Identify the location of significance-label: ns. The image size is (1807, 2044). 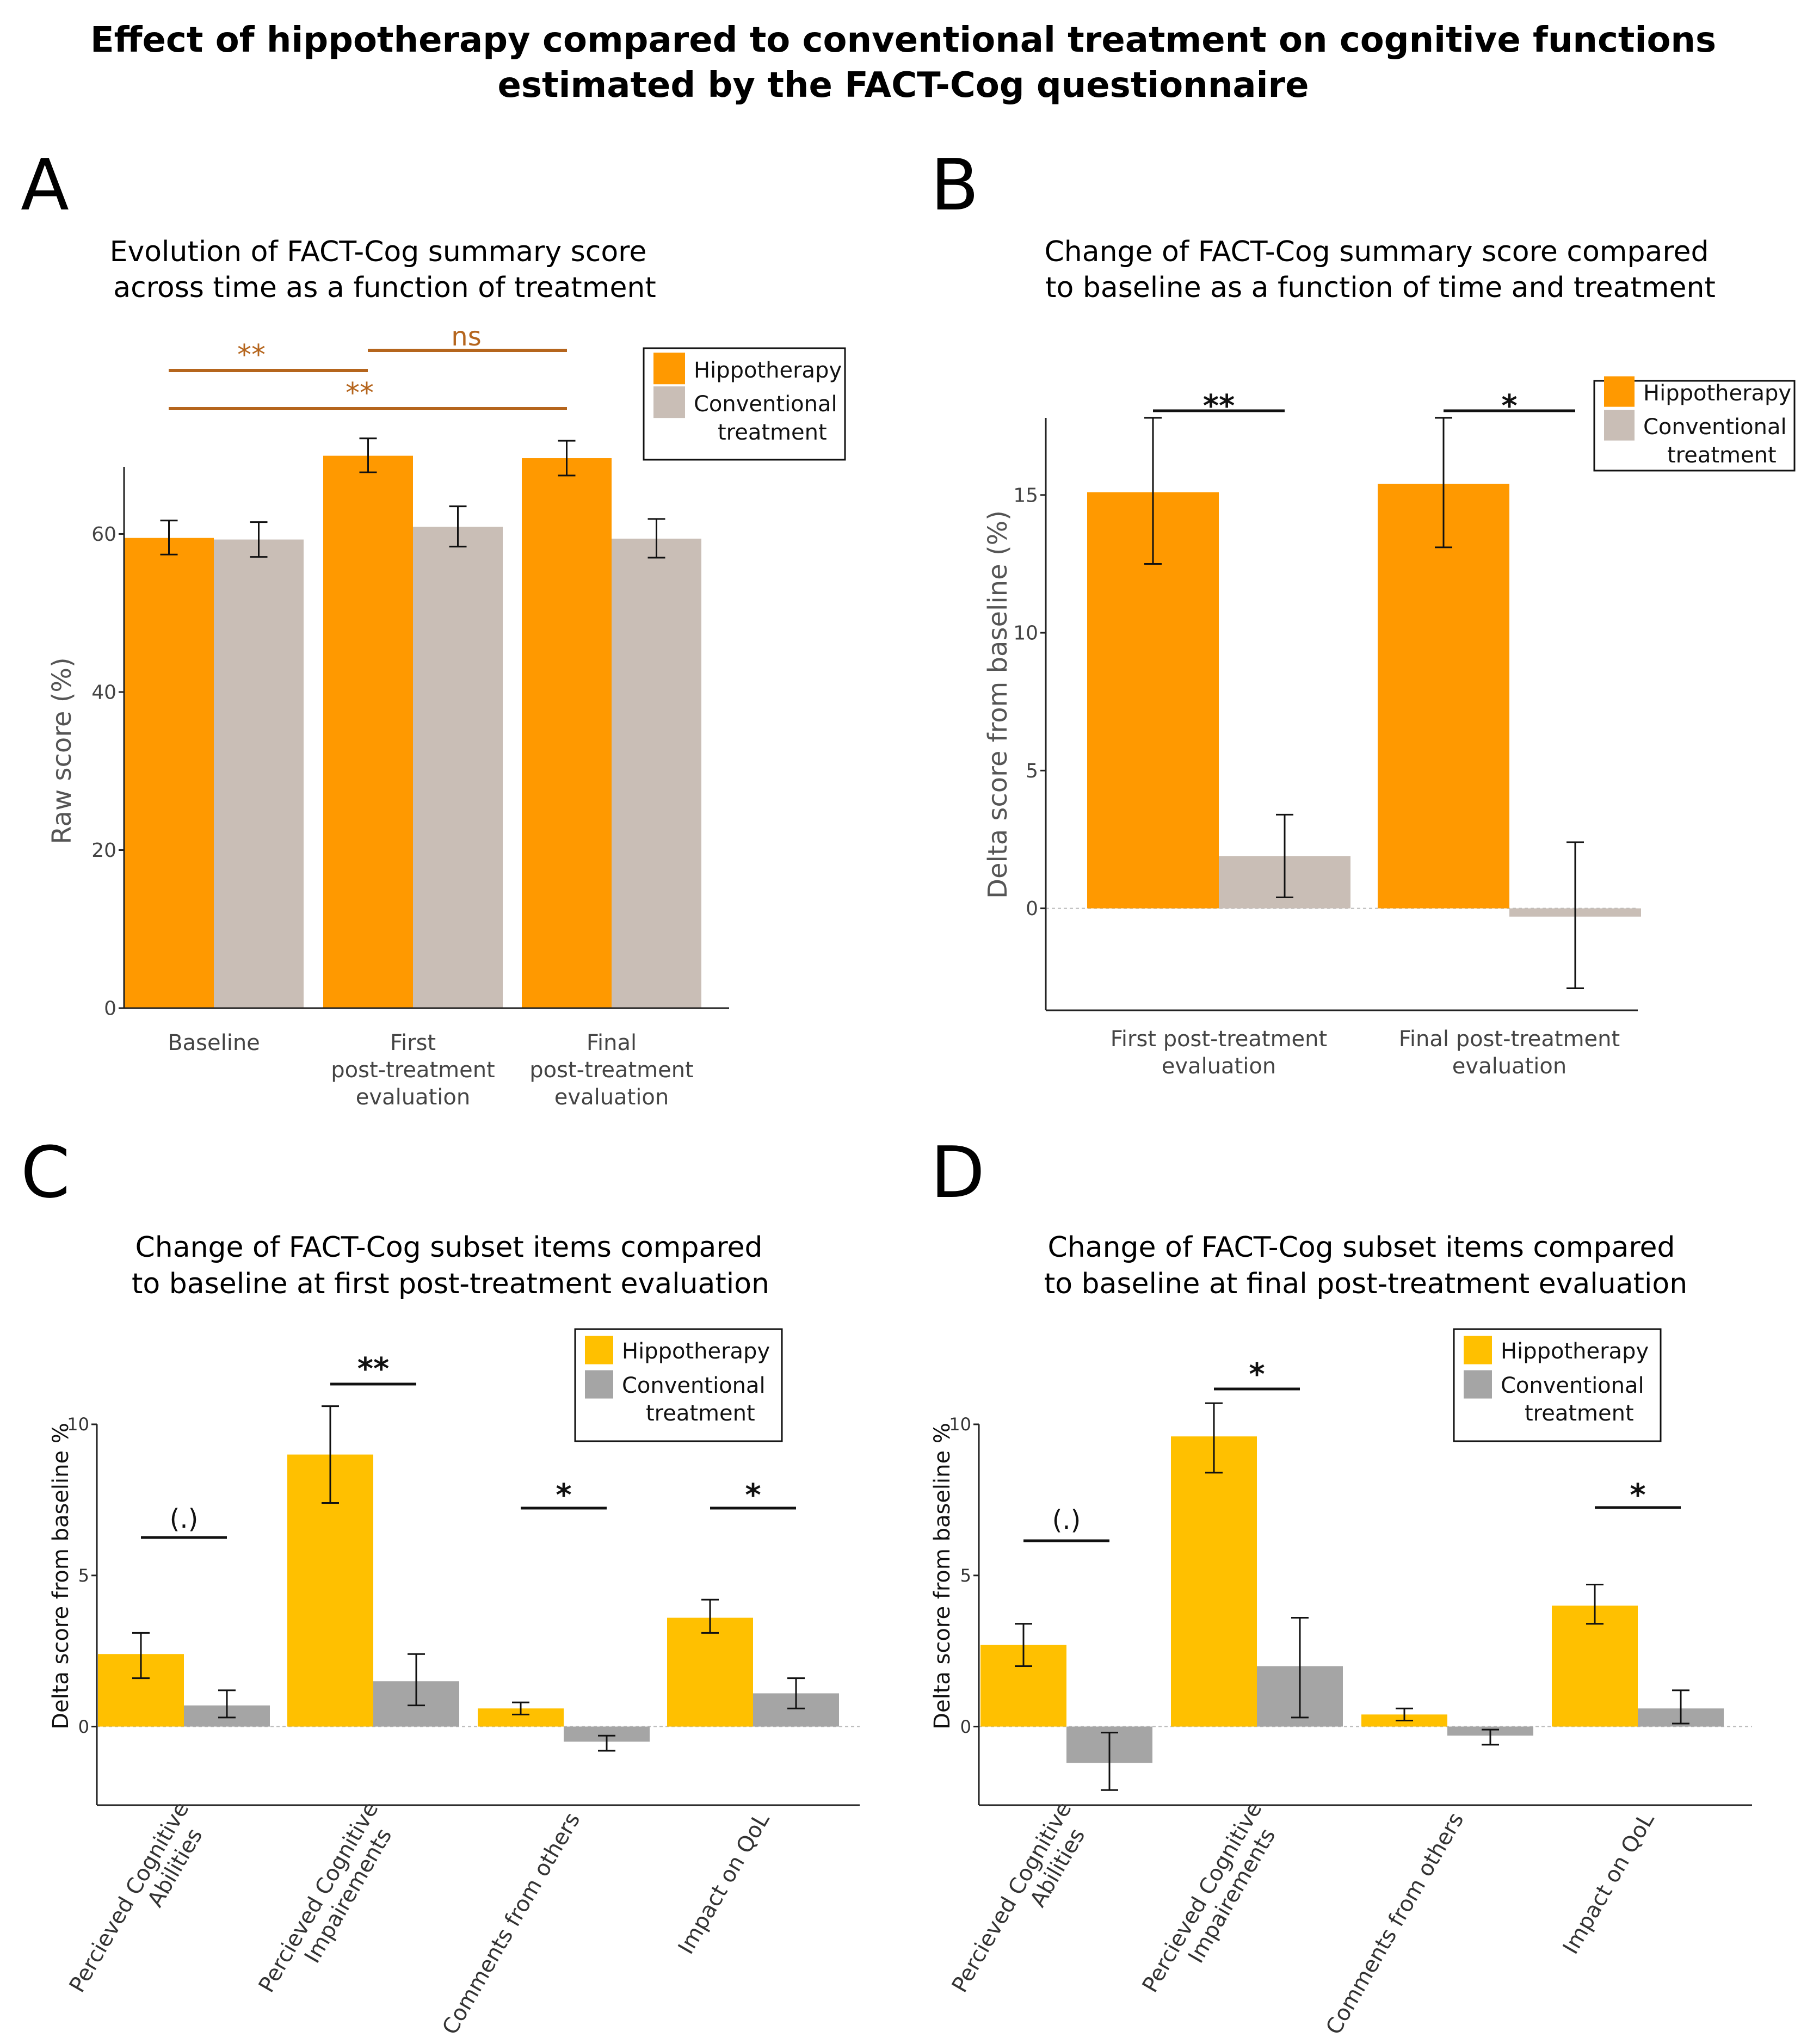
(466, 337).